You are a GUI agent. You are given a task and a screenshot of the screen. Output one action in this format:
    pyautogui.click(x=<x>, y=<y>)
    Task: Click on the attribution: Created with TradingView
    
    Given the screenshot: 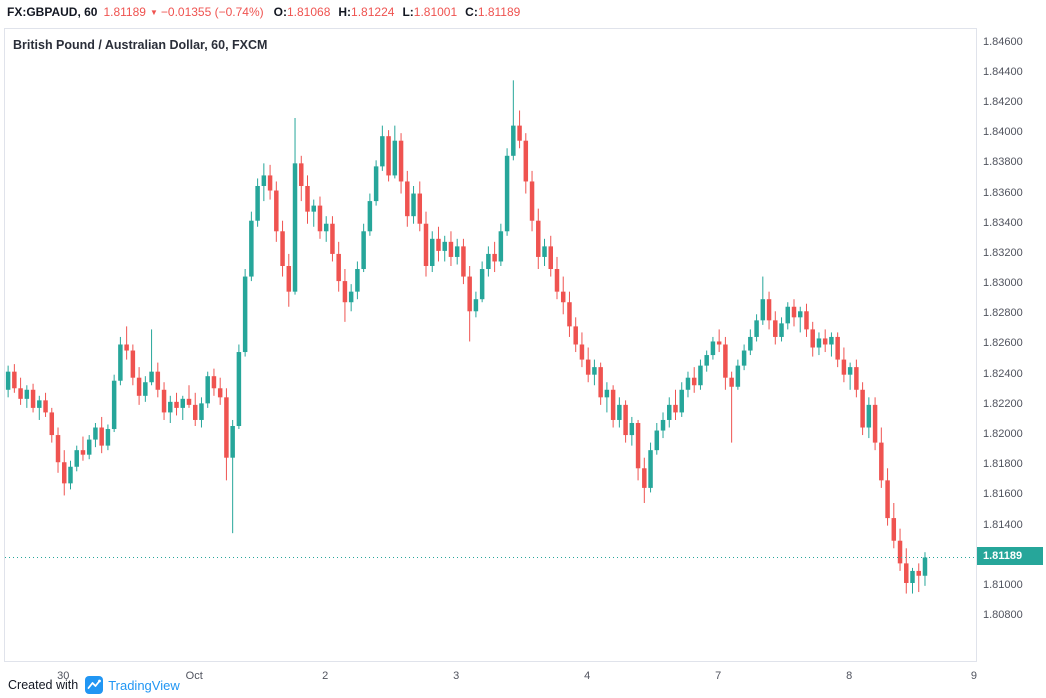 What is the action you would take?
    pyautogui.click(x=94, y=685)
    